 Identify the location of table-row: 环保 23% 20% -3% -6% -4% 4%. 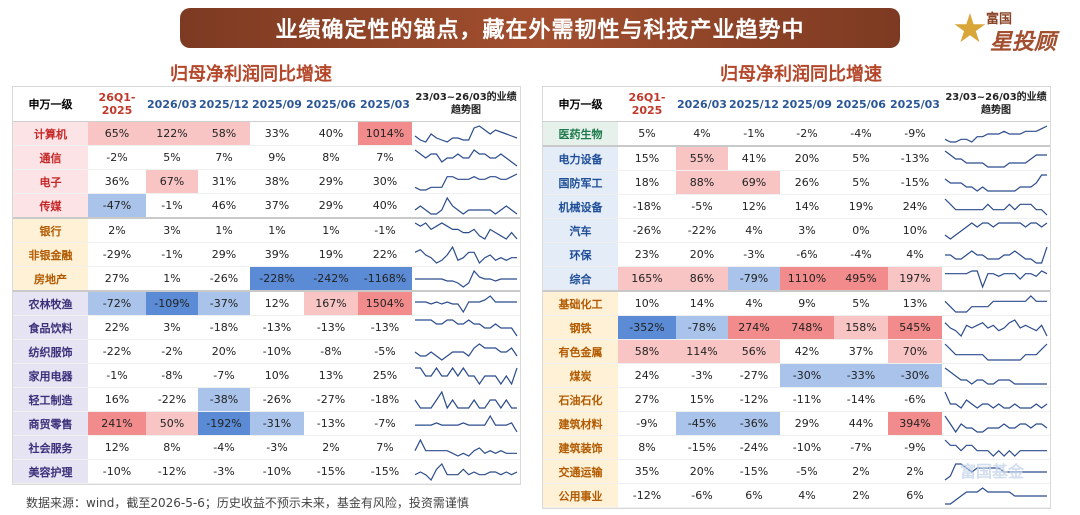
(796, 254).